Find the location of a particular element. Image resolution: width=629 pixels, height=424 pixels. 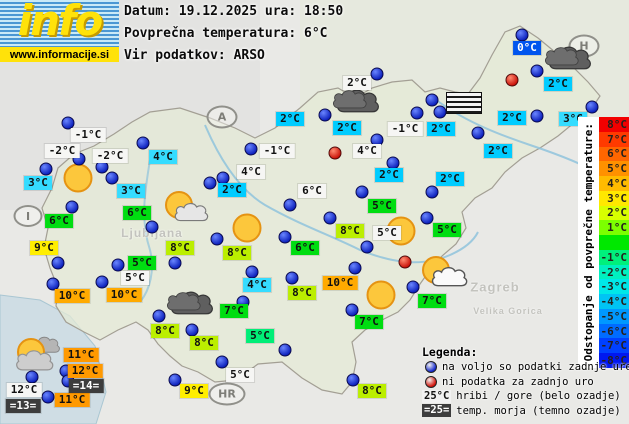

scale-cell: 7°C is located at coordinates (614, 139).